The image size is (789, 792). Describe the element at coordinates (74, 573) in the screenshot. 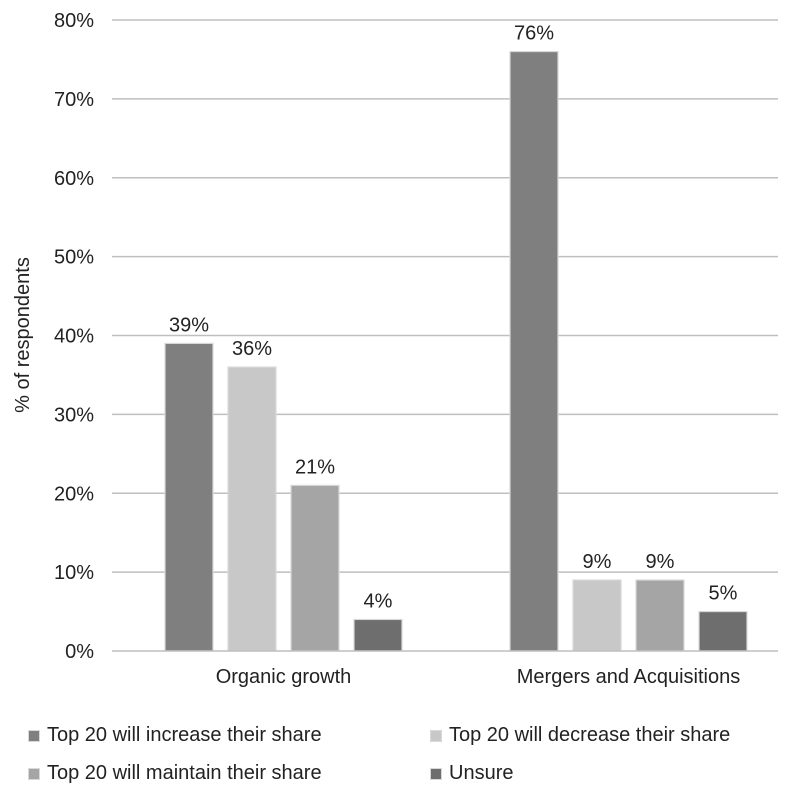

I see `y-tick-label: 10%` at that location.